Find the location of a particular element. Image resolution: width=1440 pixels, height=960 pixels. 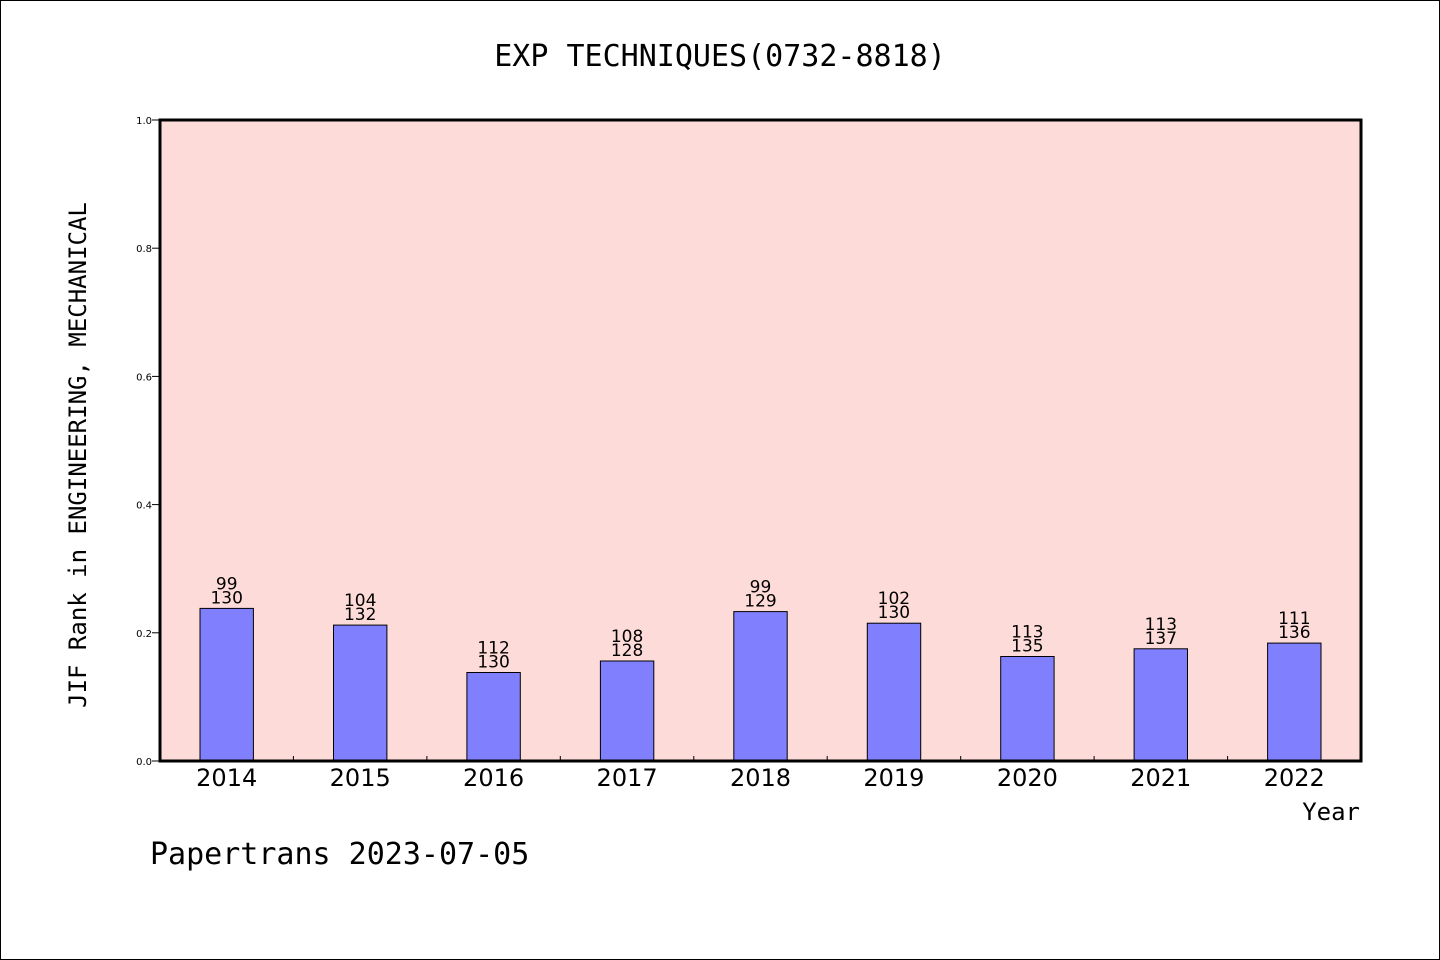

bar-total-label: 136 is located at coordinates (1294, 633).